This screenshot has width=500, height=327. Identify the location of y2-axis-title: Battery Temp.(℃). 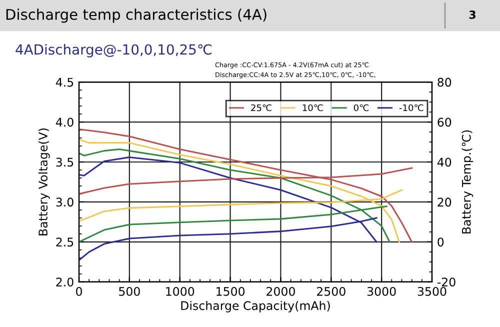
(468, 182).